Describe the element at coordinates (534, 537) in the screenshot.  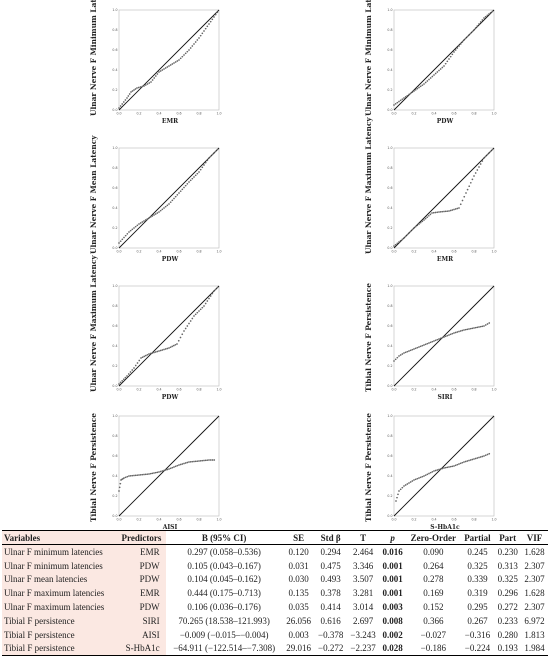
I see `column-header: VIF` at that location.